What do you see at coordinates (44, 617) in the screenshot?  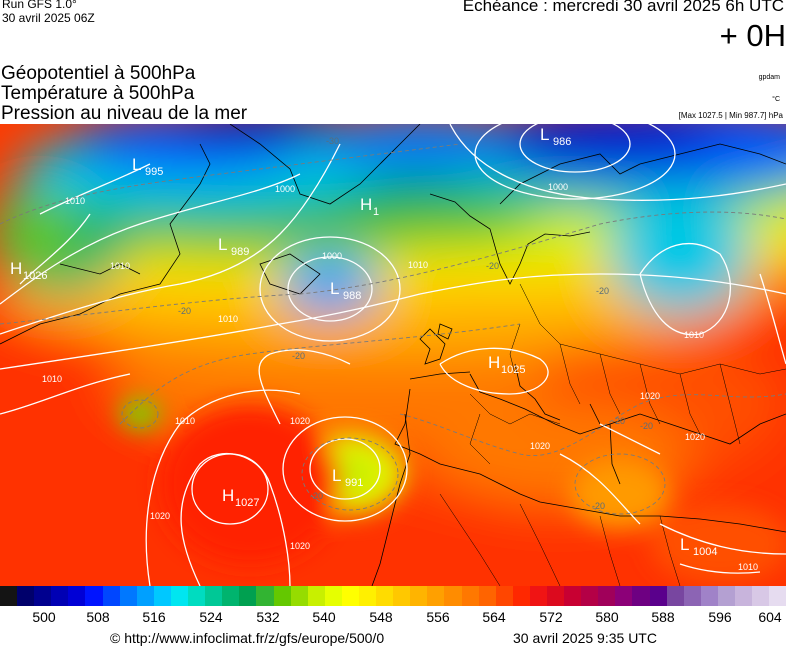 I see `colorbar-label: 500` at bounding box center [44, 617].